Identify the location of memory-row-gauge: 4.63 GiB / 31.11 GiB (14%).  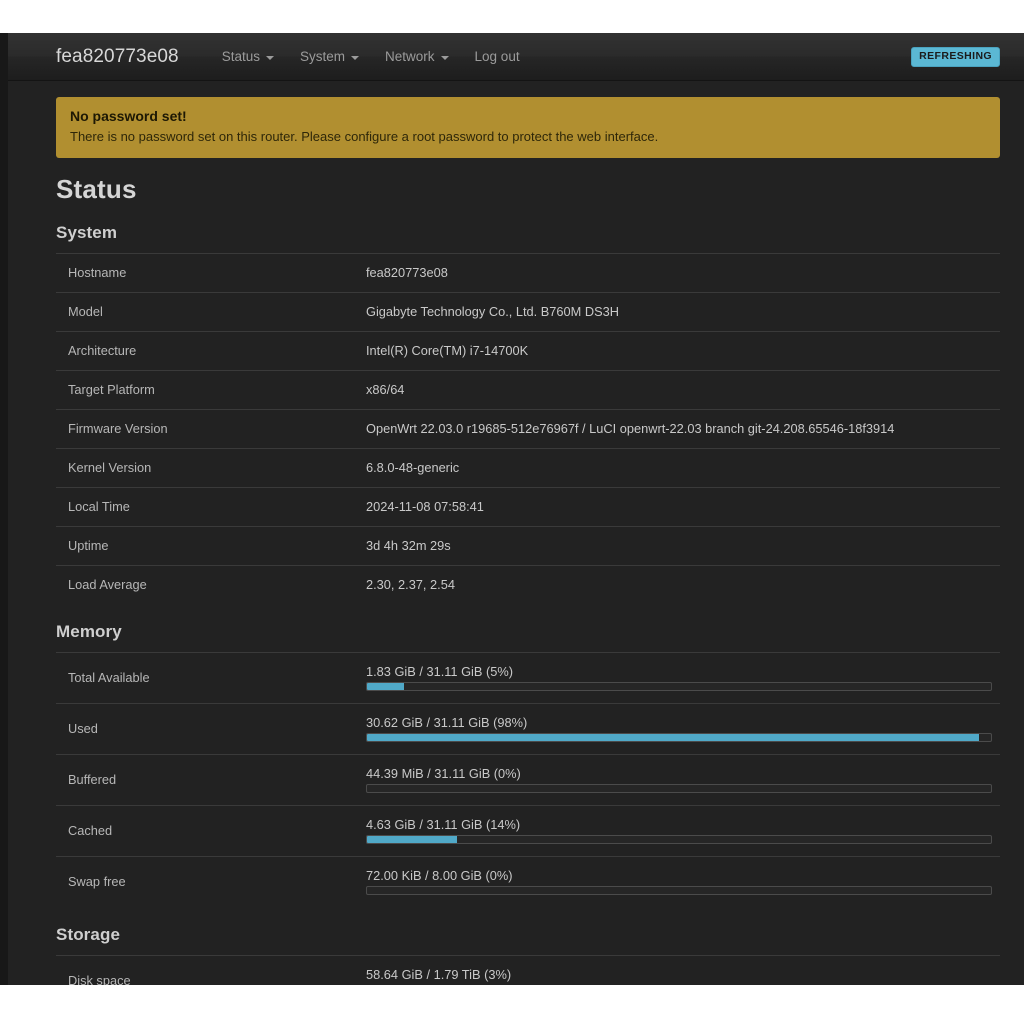
(683, 830).